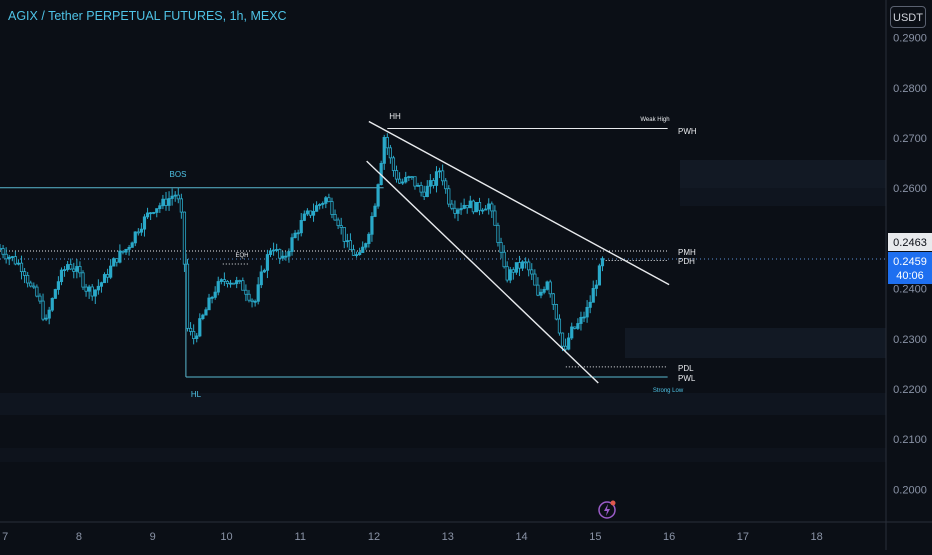  Describe the element at coordinates (910, 39) in the screenshot. I see `y-tick-label: 0.2900` at that location.